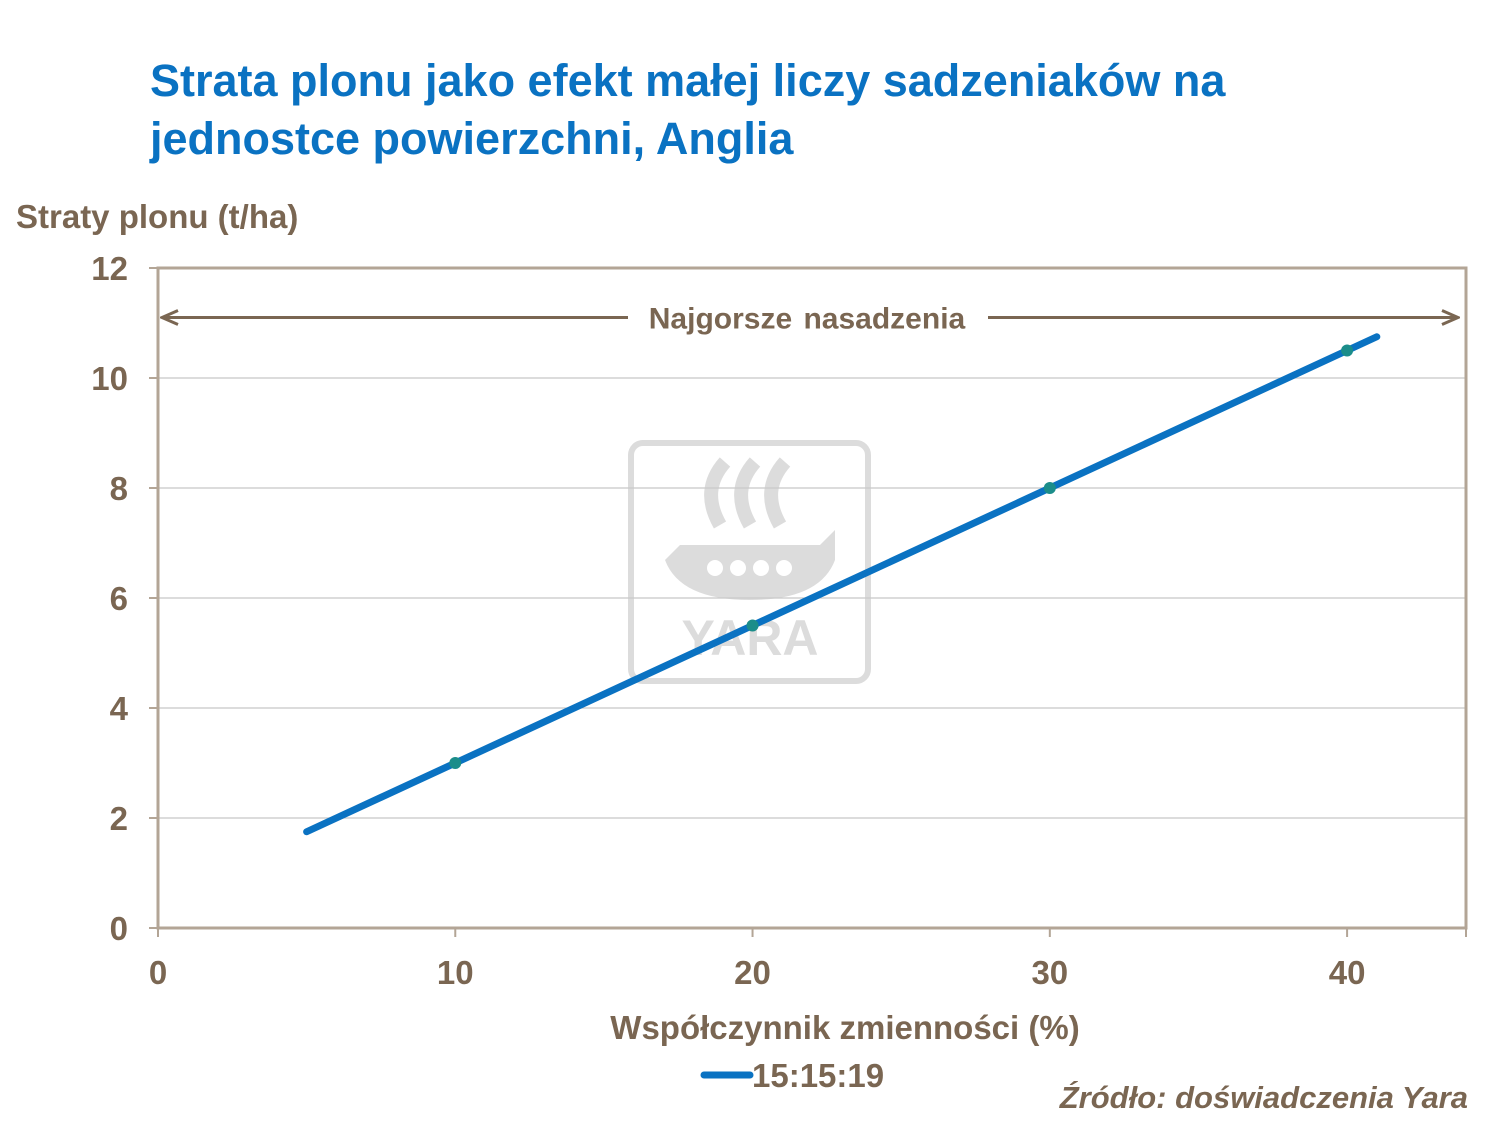 The width and height of the screenshot is (1500, 1125). Describe the element at coordinates (109, 378) in the screenshot. I see `y-tick-label-10: 10` at that location.